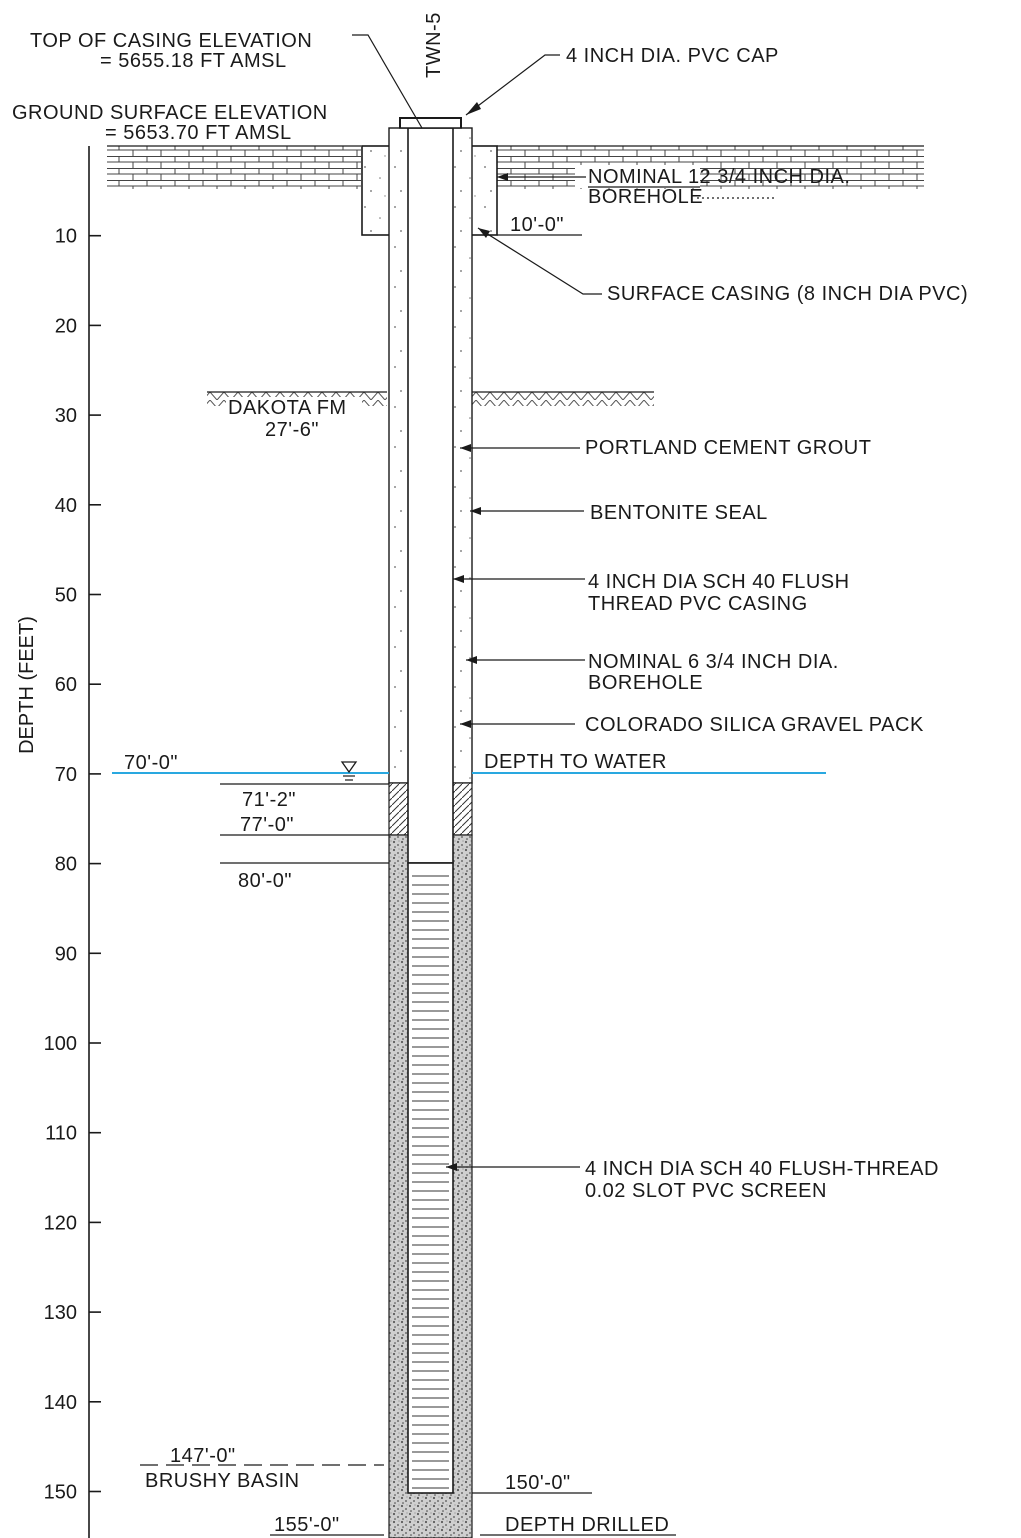  What do you see at coordinates (587, 1525) in the screenshot?
I see `depth-drilled-label: DEPTH DRILLED` at bounding box center [587, 1525].